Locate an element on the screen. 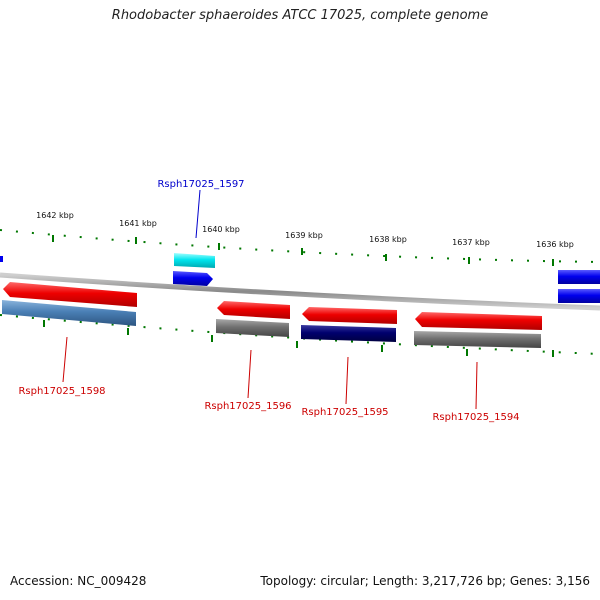  kbp-label: 1637 kbp is located at coordinates (471, 242).